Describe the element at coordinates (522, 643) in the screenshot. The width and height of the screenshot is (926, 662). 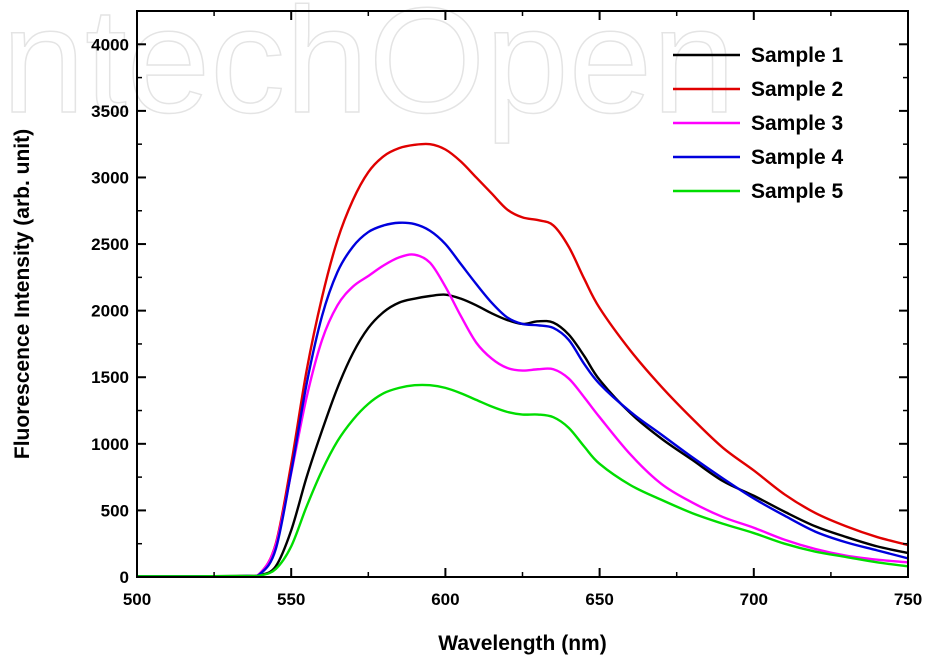
I see `x-axis-title: Wavelength (nm)` at that location.